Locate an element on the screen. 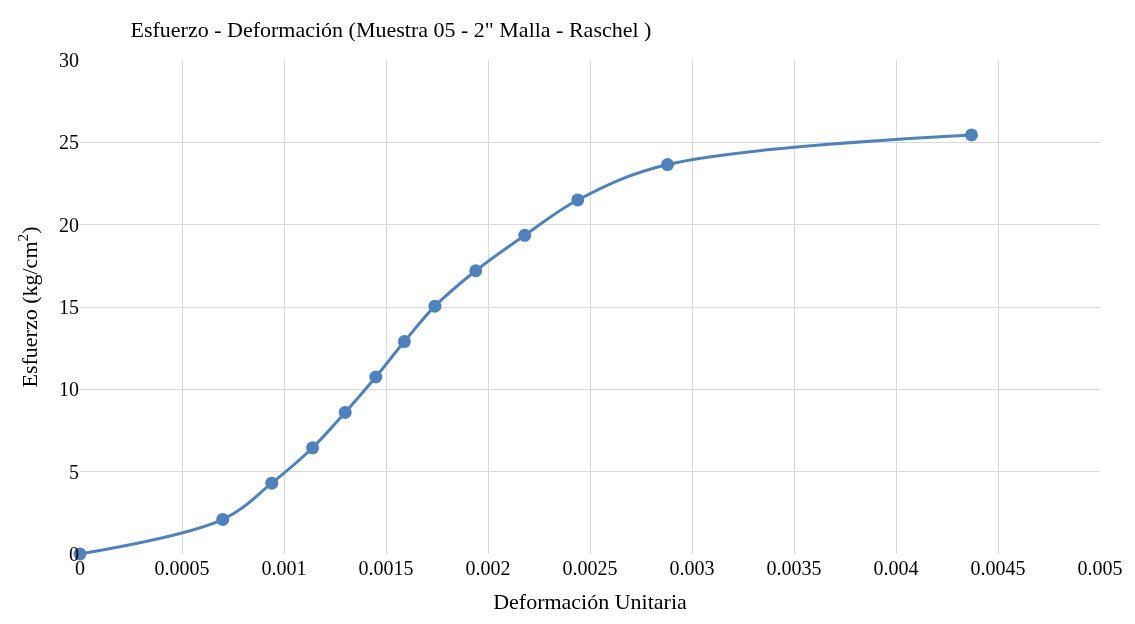  x-tick-label: 0.001 is located at coordinates (284, 568).